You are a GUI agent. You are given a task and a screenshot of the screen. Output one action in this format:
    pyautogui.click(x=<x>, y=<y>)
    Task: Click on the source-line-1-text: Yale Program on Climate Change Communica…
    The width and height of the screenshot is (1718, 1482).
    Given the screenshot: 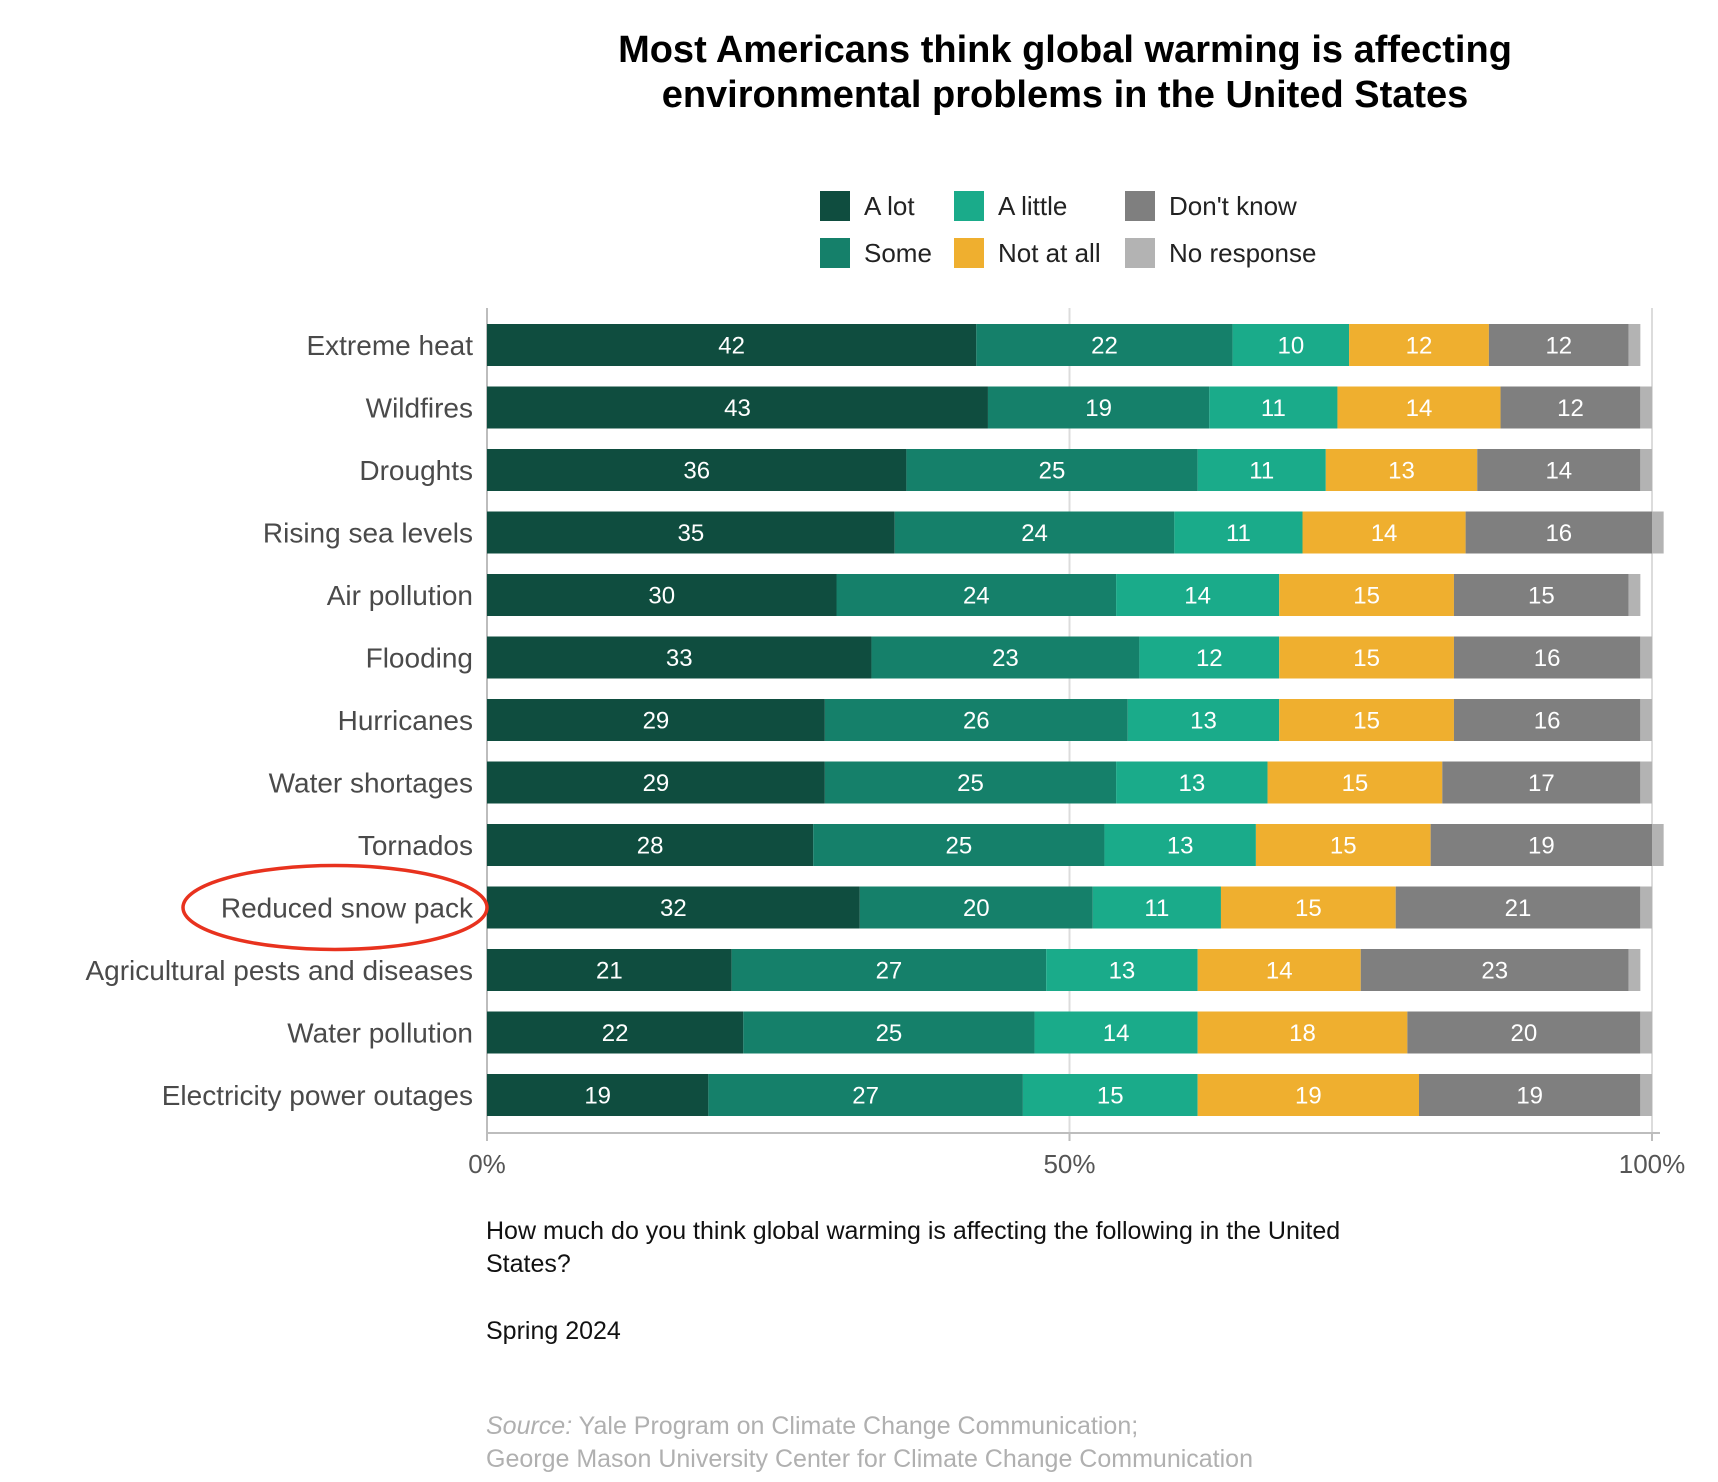 What is the action you would take?
    pyautogui.click(x=855, y=1426)
    